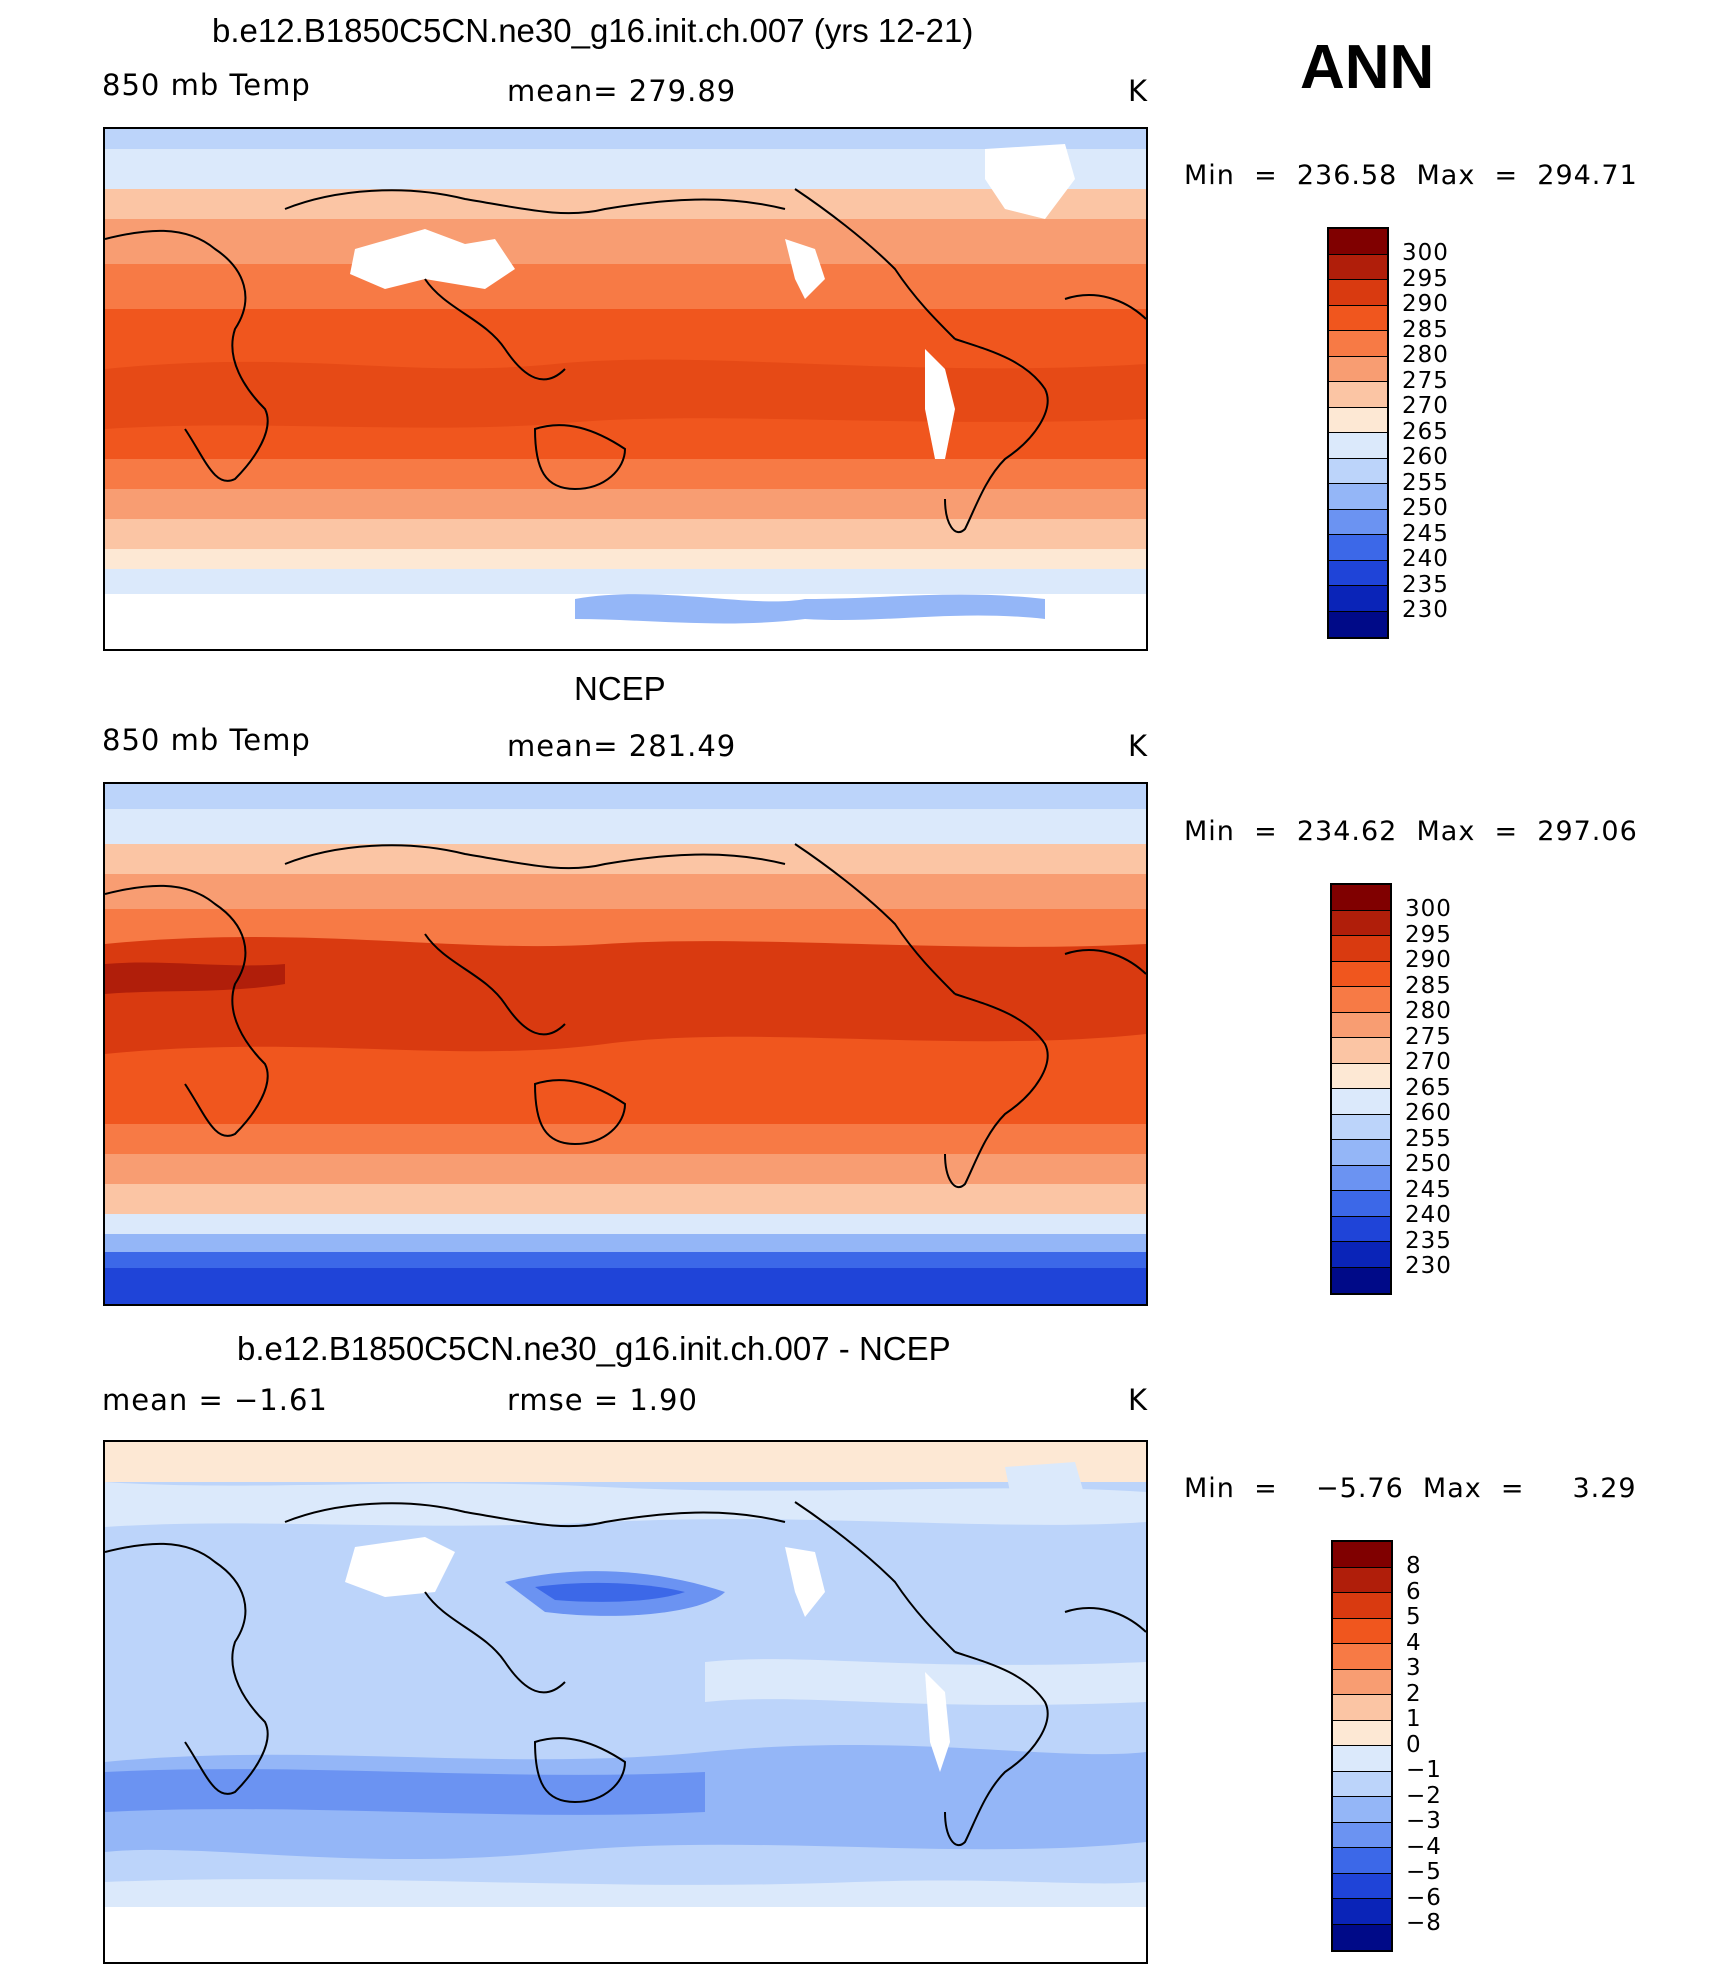 This screenshot has width=1710, height=1981. I want to click on panel2-units-label: K, so click(1138, 746).